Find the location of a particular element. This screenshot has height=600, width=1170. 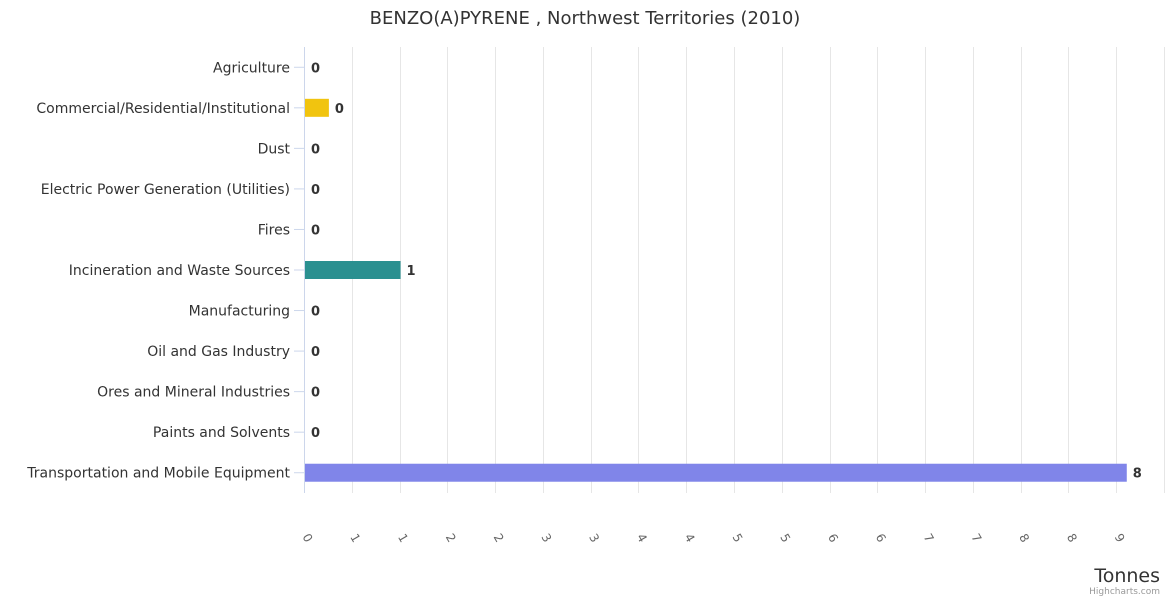

credits-link: Highcharts.com is located at coordinates (1124, 592).